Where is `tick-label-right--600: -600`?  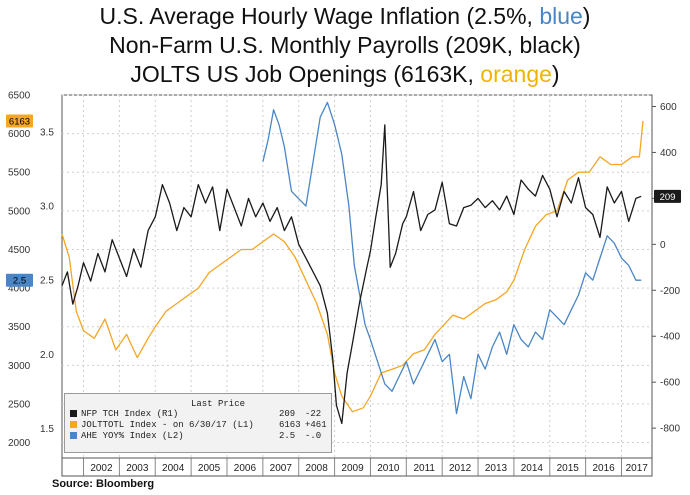
tick-label-right--600: -600 is located at coordinates (670, 383).